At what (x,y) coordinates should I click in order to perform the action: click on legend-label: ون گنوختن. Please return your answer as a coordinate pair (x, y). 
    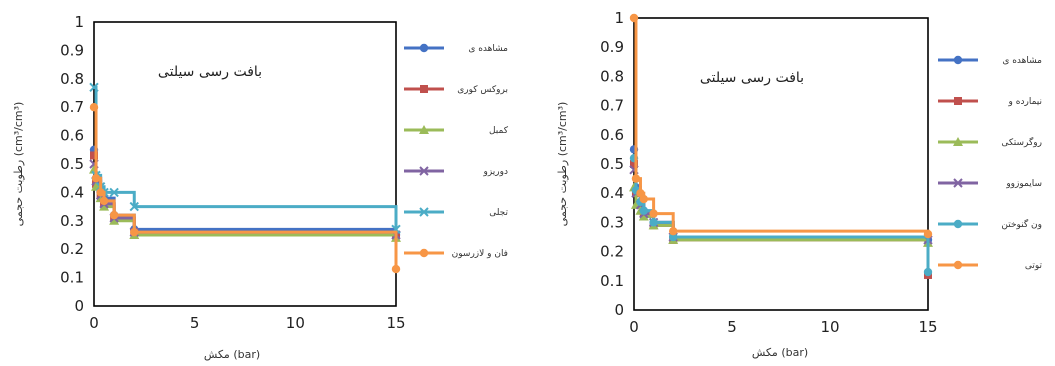
    Looking at the image, I should click on (1021, 224).